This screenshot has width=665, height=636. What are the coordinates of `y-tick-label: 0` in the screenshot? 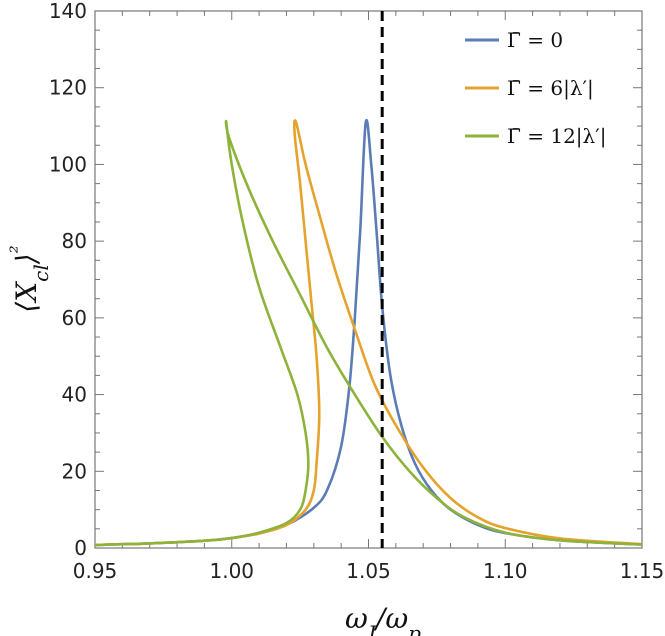 It's located at (80, 548).